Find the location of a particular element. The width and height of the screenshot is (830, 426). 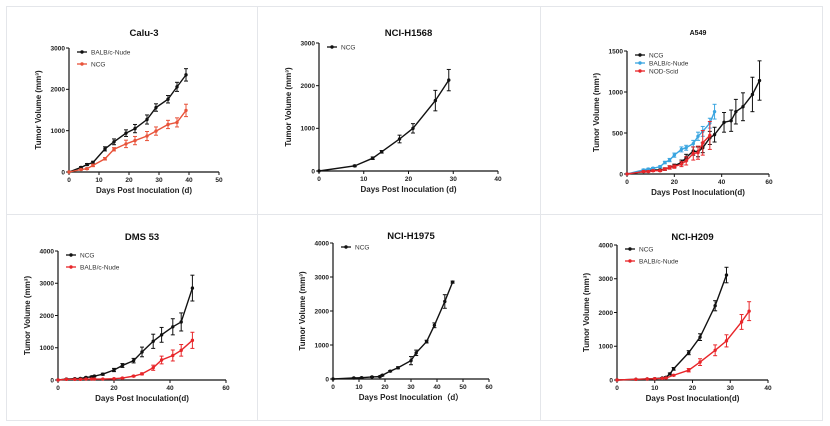

series-line is located at coordinates (393, 330).